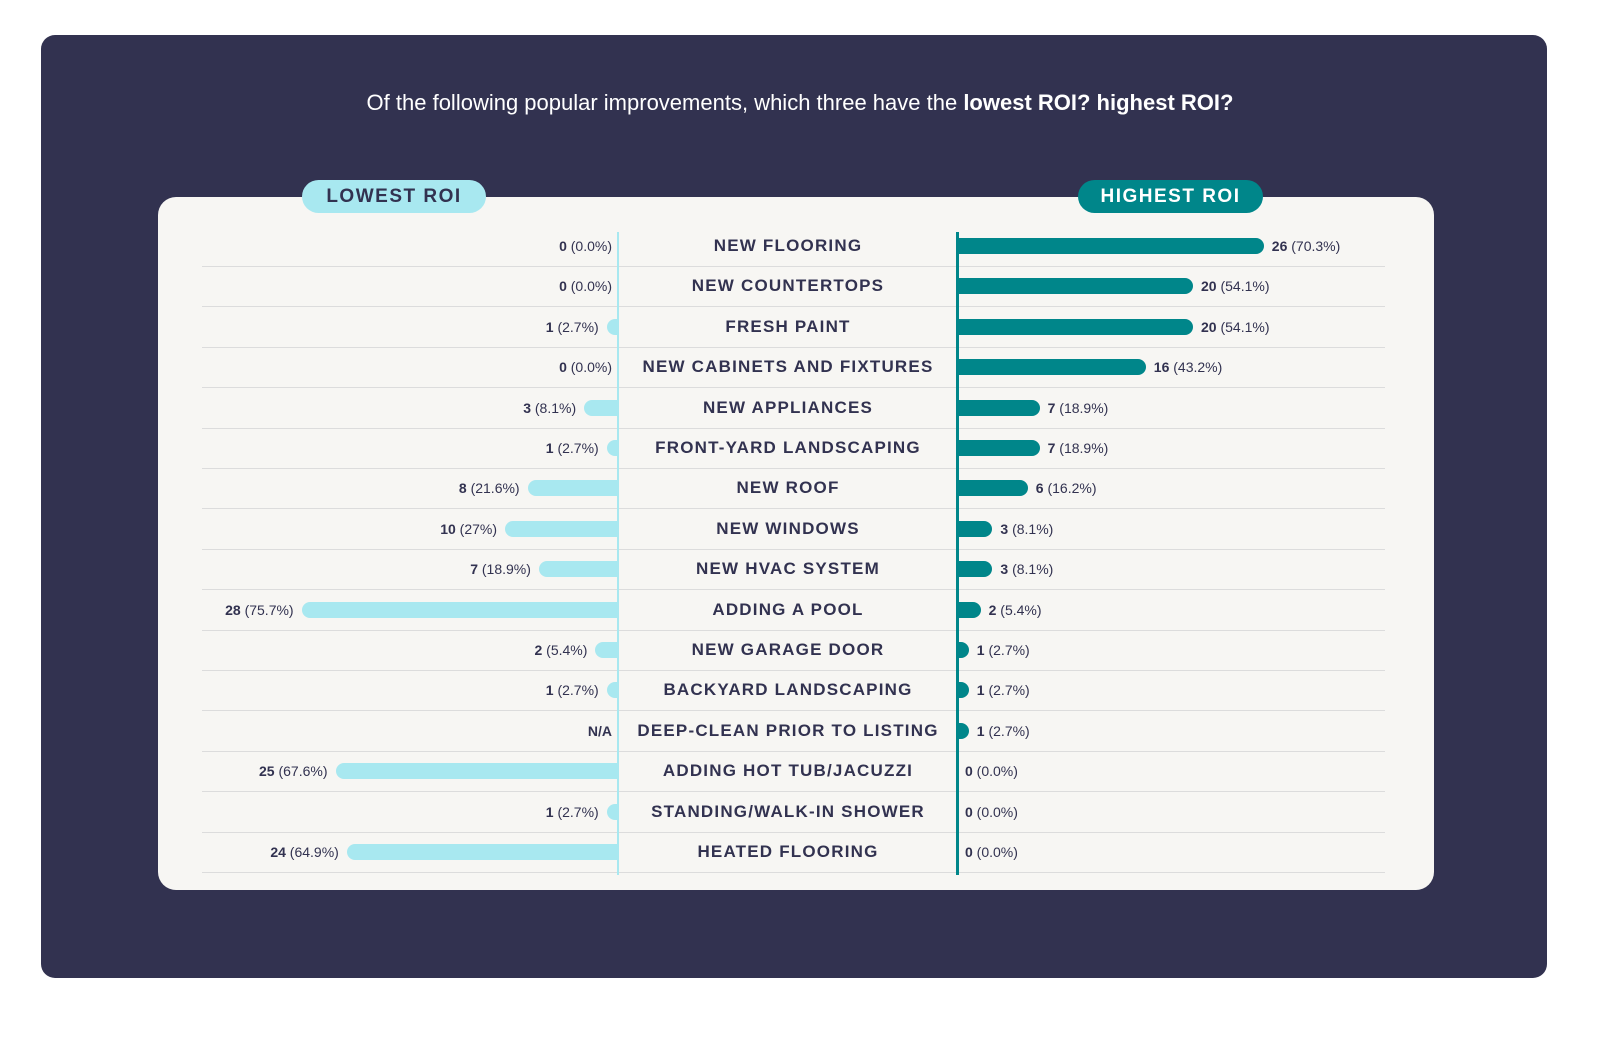 Image resolution: width=1600 pixels, height=1051 pixels. What do you see at coordinates (599, 730) in the screenshot?
I see `data-label-lowest: N/A` at bounding box center [599, 730].